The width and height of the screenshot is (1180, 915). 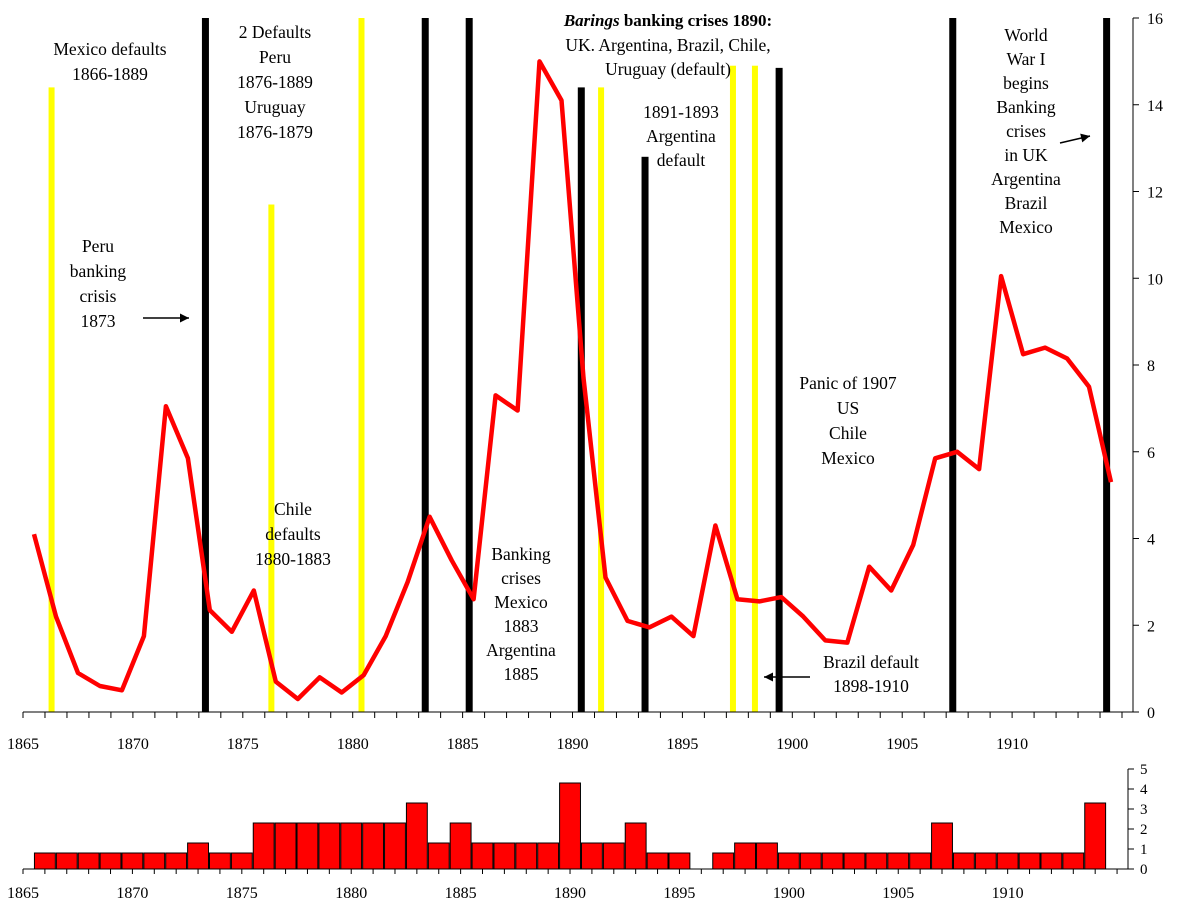 What do you see at coordinates (243, 744) in the screenshot?
I see `top-x-tick-label: 1875` at bounding box center [243, 744].